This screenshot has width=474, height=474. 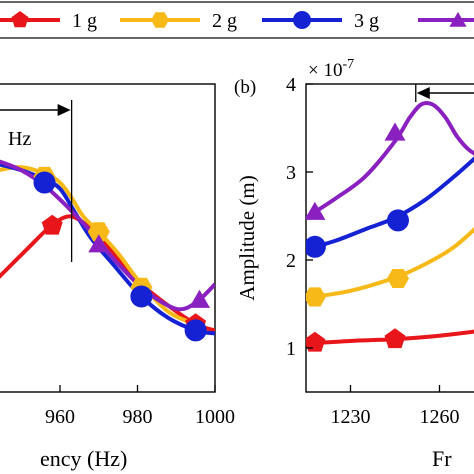 I want to click on legend-entry: 2 g, so click(x=178, y=21).